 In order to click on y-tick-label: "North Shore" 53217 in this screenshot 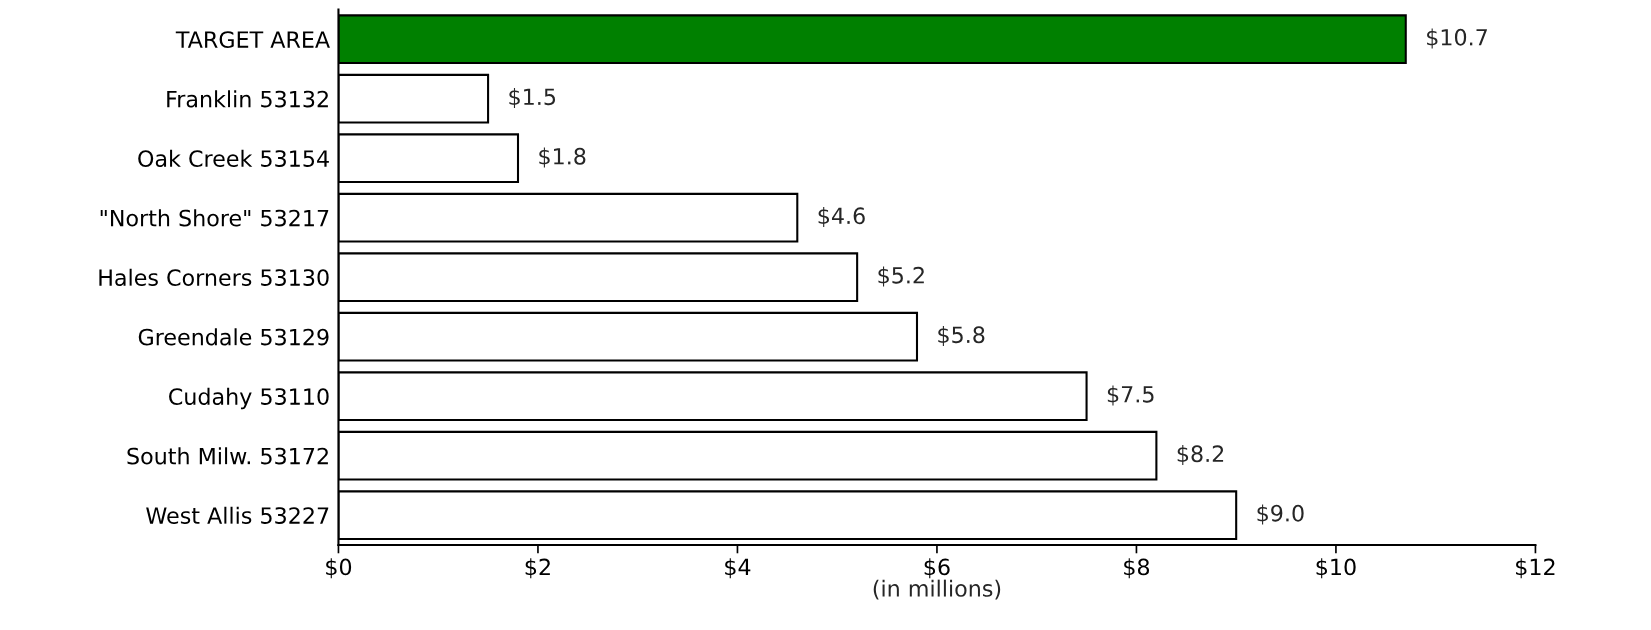, I will do `click(214, 218)`.